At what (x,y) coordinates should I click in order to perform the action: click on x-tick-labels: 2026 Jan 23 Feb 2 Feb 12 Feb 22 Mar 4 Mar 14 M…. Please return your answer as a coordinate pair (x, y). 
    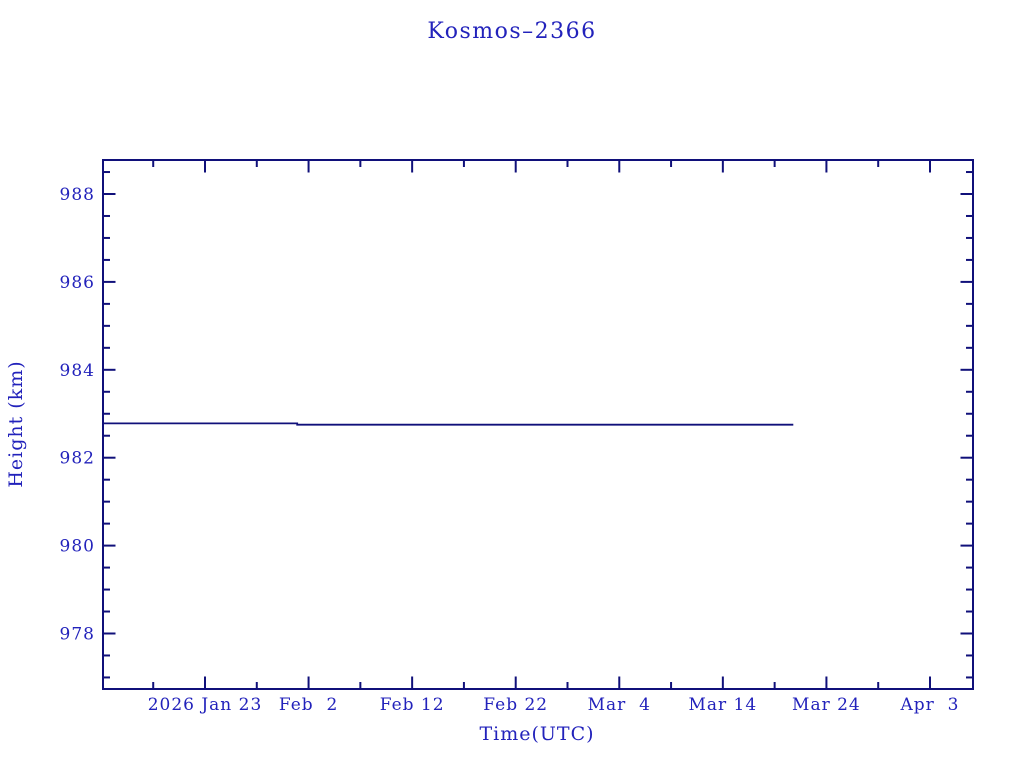
    Looking at the image, I should click on (554, 705).